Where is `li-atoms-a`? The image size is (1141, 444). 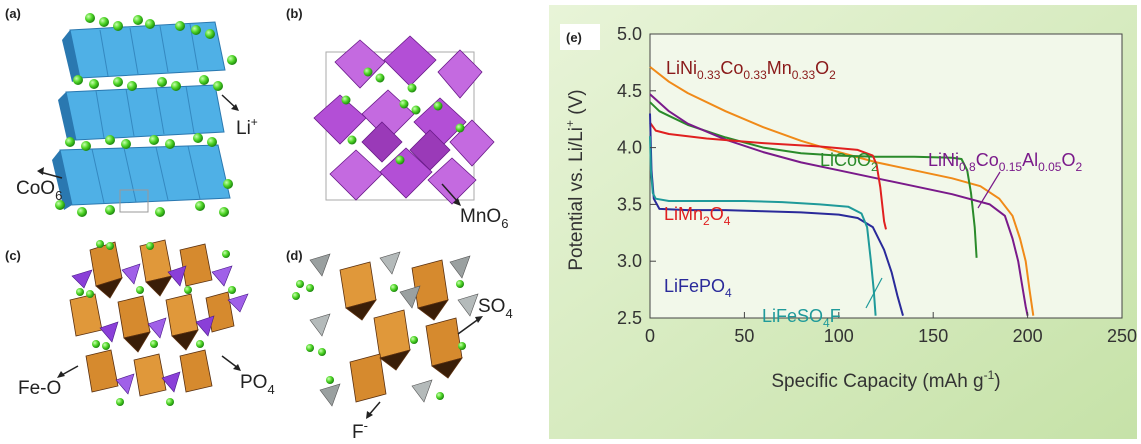
li-atoms-a is located at coordinates (146, 115).